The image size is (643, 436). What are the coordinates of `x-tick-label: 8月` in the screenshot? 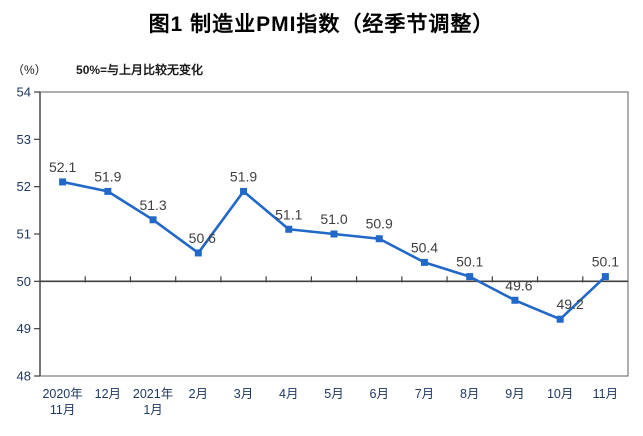 It's located at (469, 394).